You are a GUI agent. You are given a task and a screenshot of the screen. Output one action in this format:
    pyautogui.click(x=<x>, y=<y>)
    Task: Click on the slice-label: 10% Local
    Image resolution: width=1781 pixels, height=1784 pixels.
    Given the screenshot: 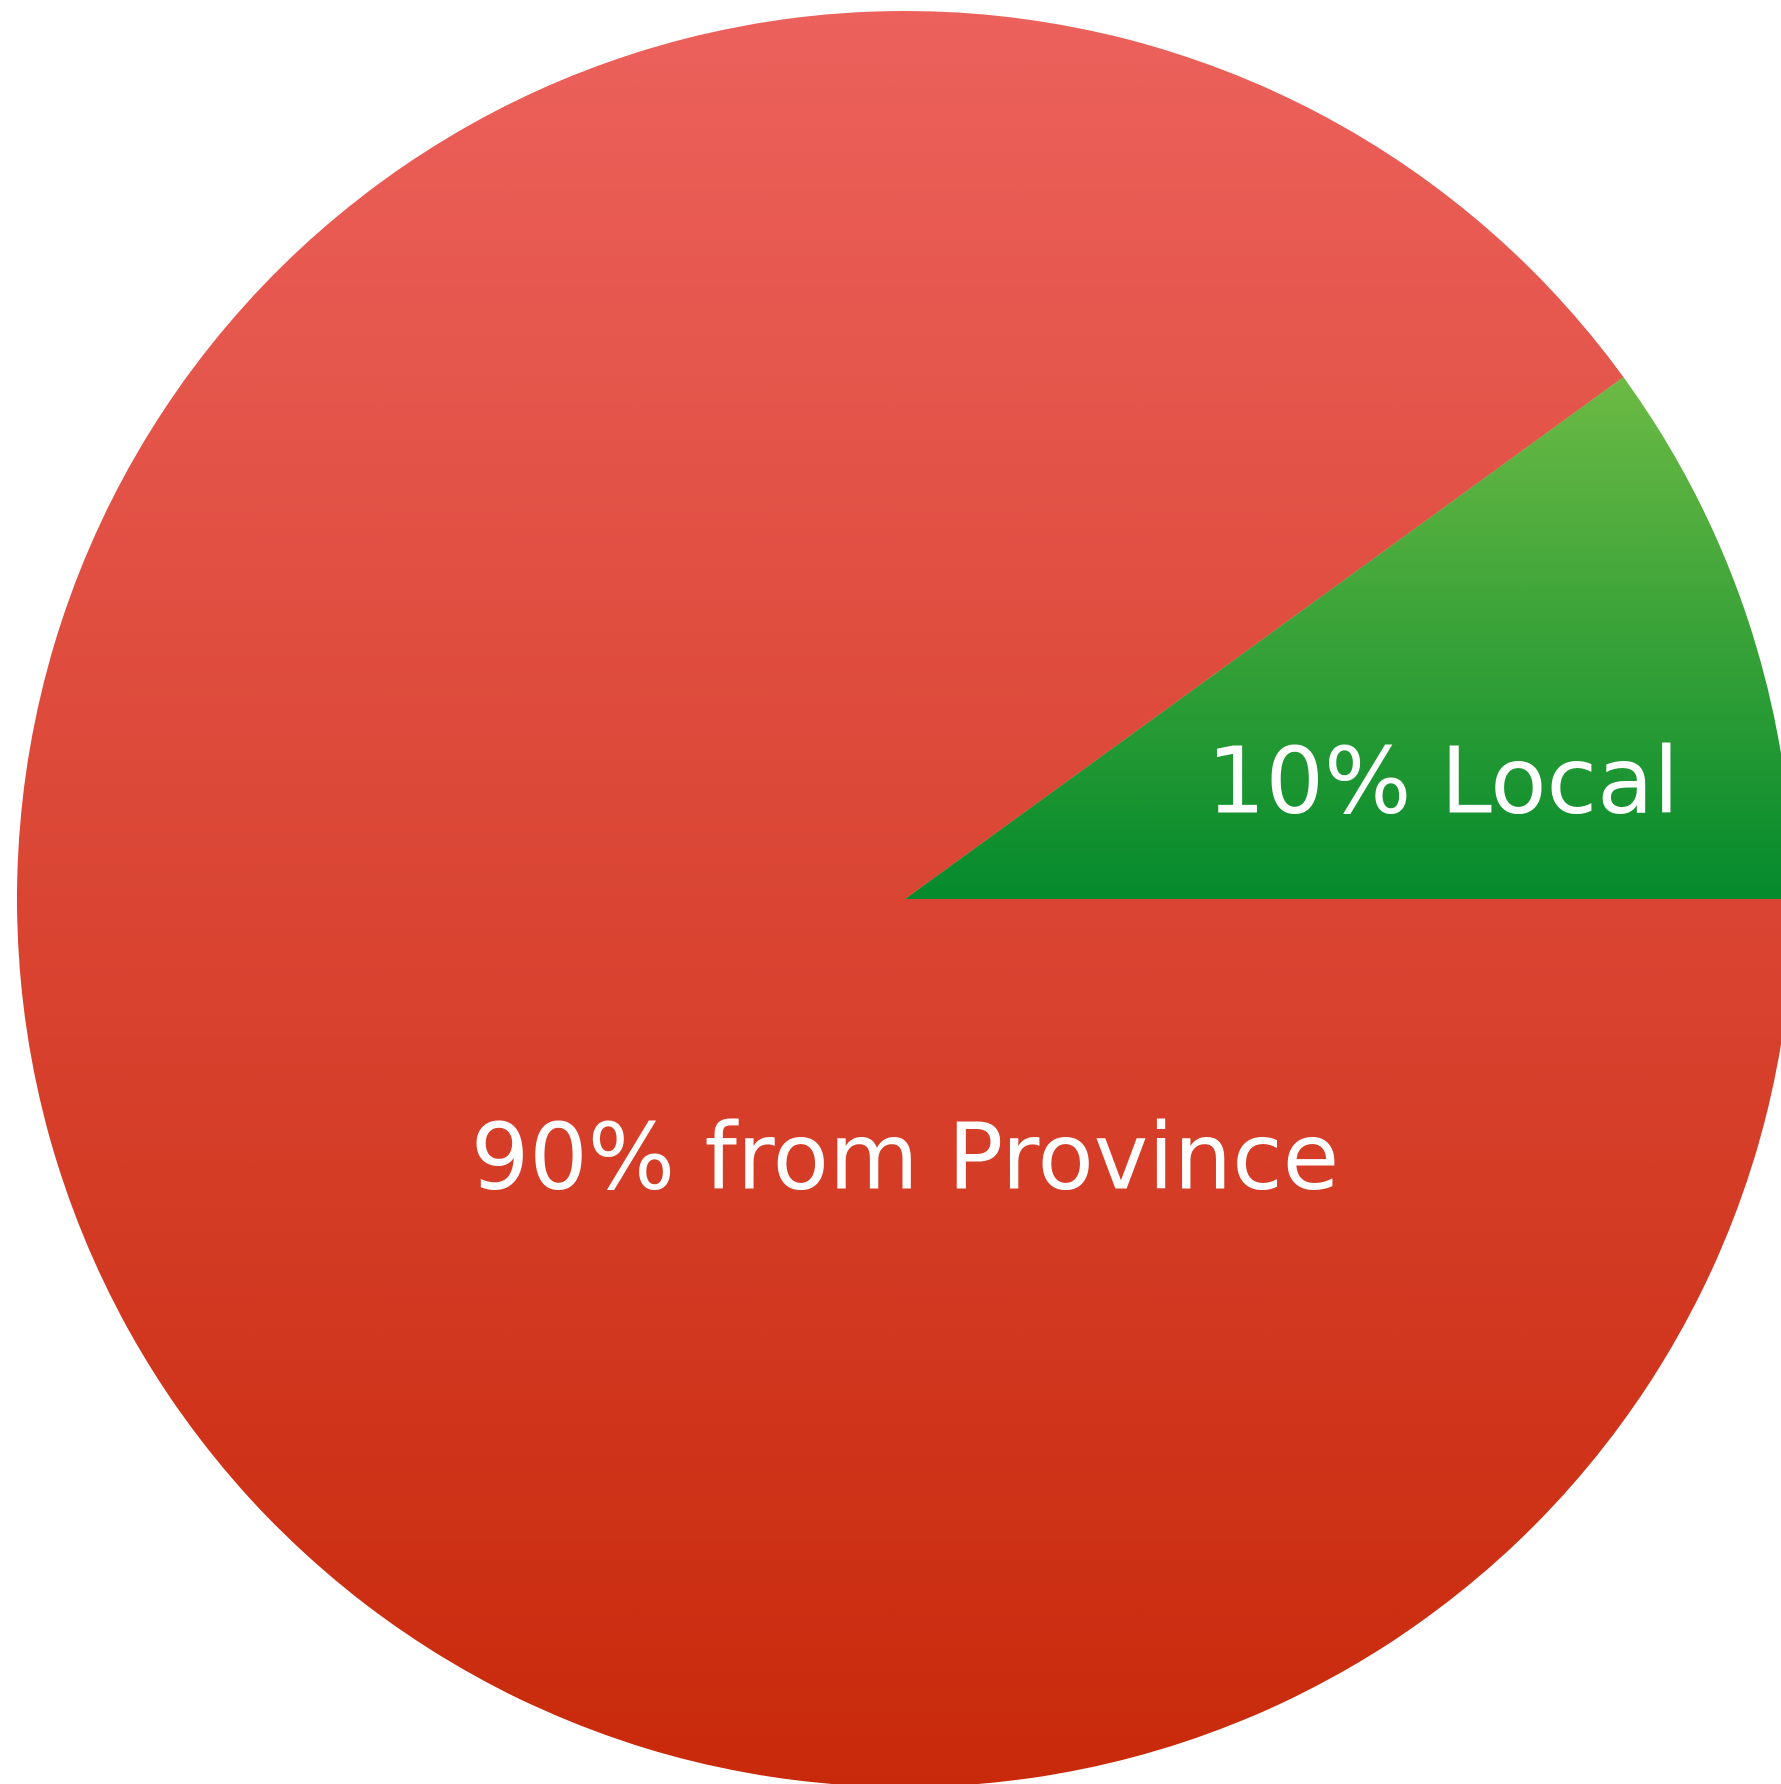 What is the action you would take?
    pyautogui.click(x=1443, y=780)
    